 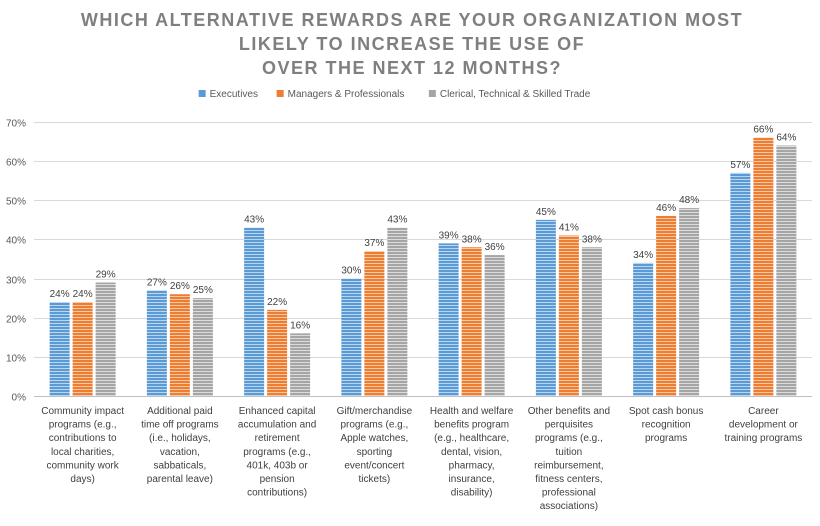 What do you see at coordinates (203, 290) in the screenshot?
I see `data-label: 25%` at bounding box center [203, 290].